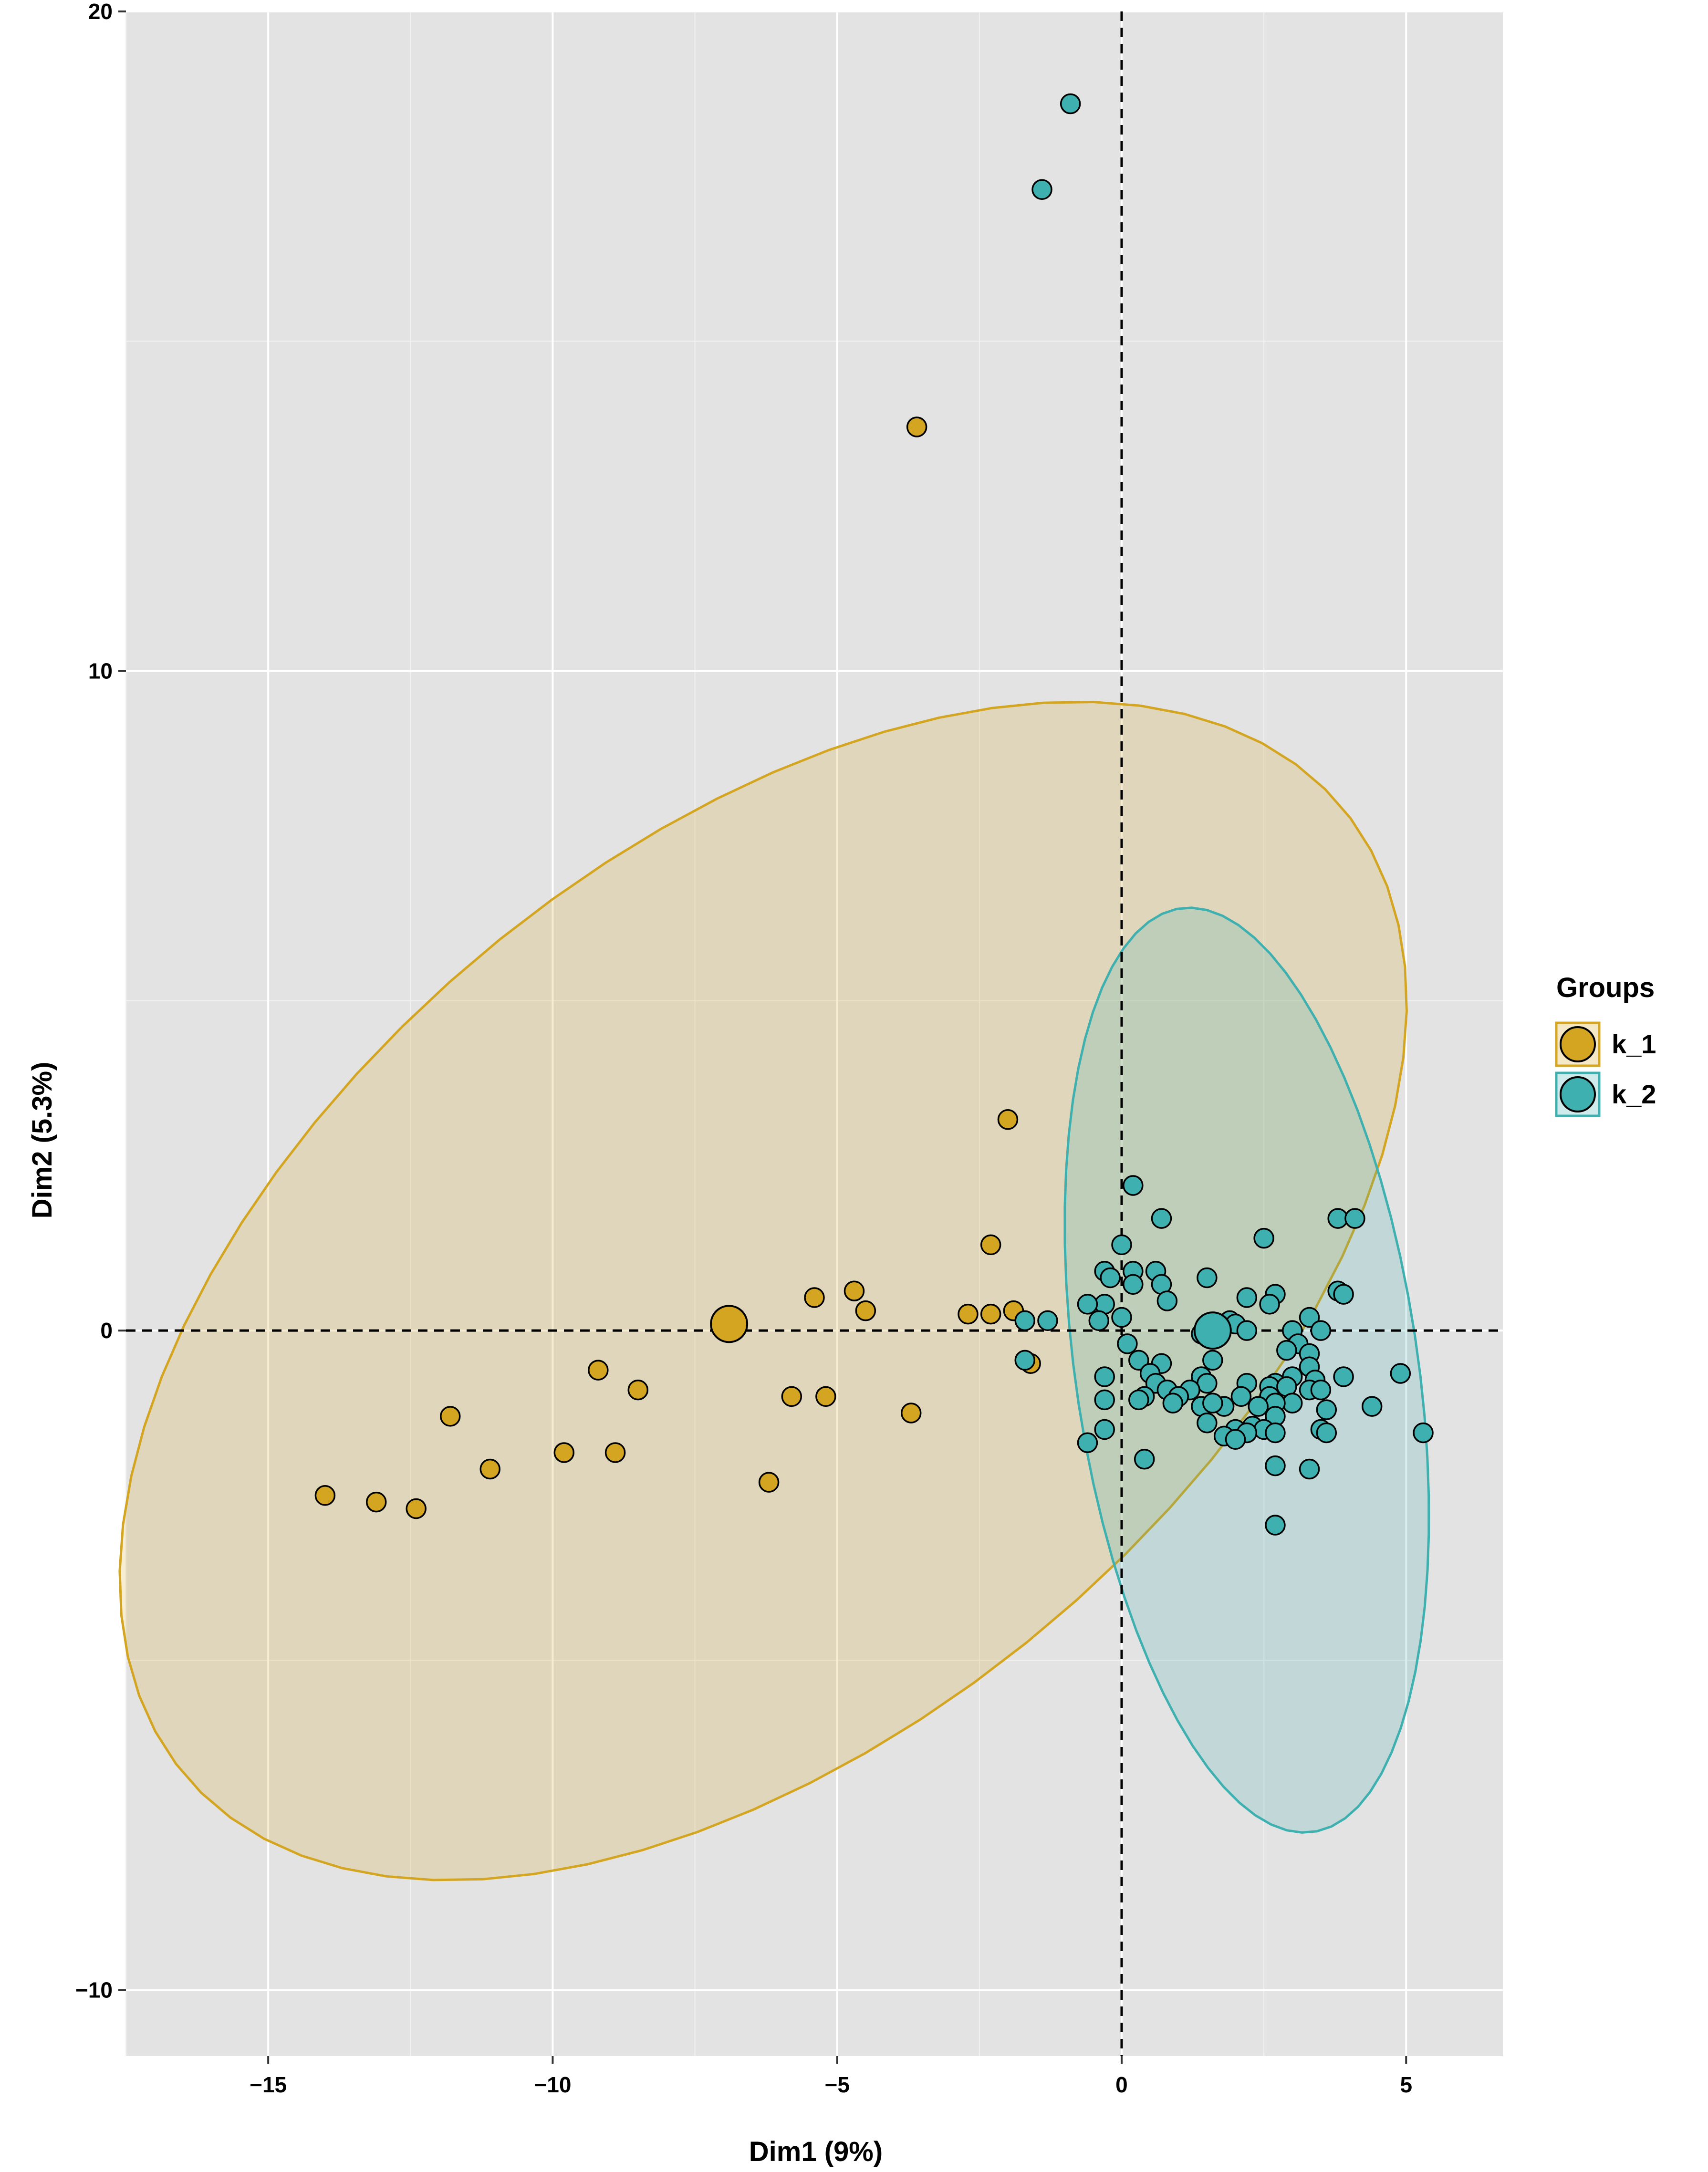 The width and height of the screenshot is (1708, 2172). What do you see at coordinates (1578, 1094) in the screenshot?
I see `legend-marker-k2` at bounding box center [1578, 1094].